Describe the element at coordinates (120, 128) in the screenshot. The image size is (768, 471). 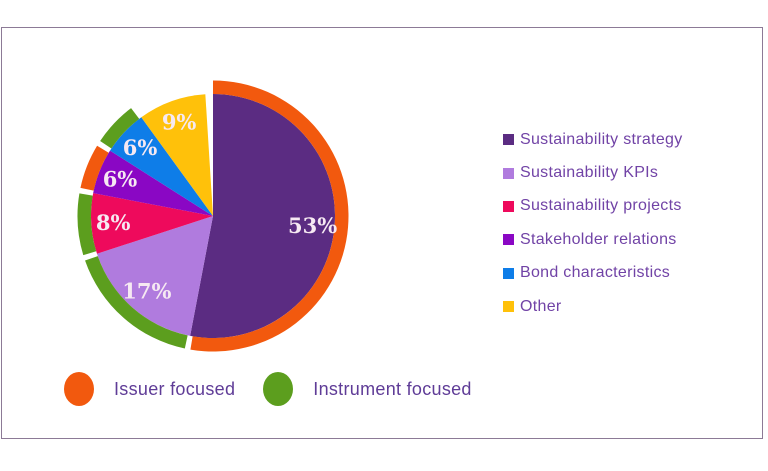
I see `focus-ring-arc-bond-characteristics` at that location.